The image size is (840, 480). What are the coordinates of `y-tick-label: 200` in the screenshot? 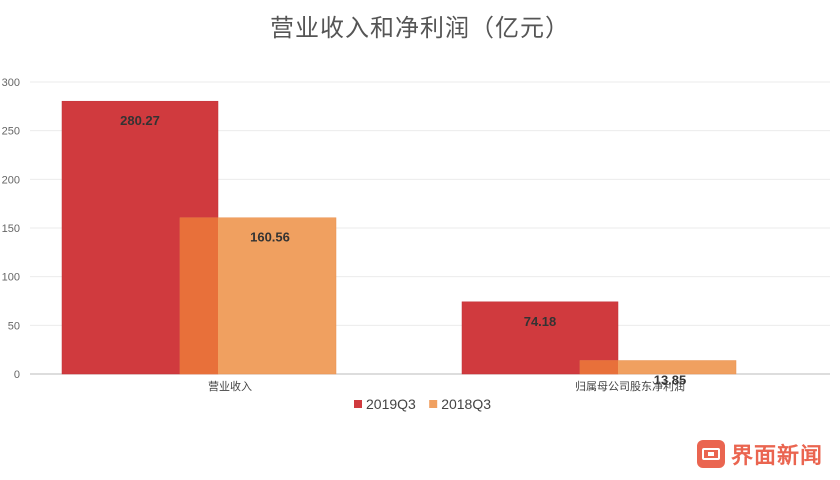 It's located at (11, 180).